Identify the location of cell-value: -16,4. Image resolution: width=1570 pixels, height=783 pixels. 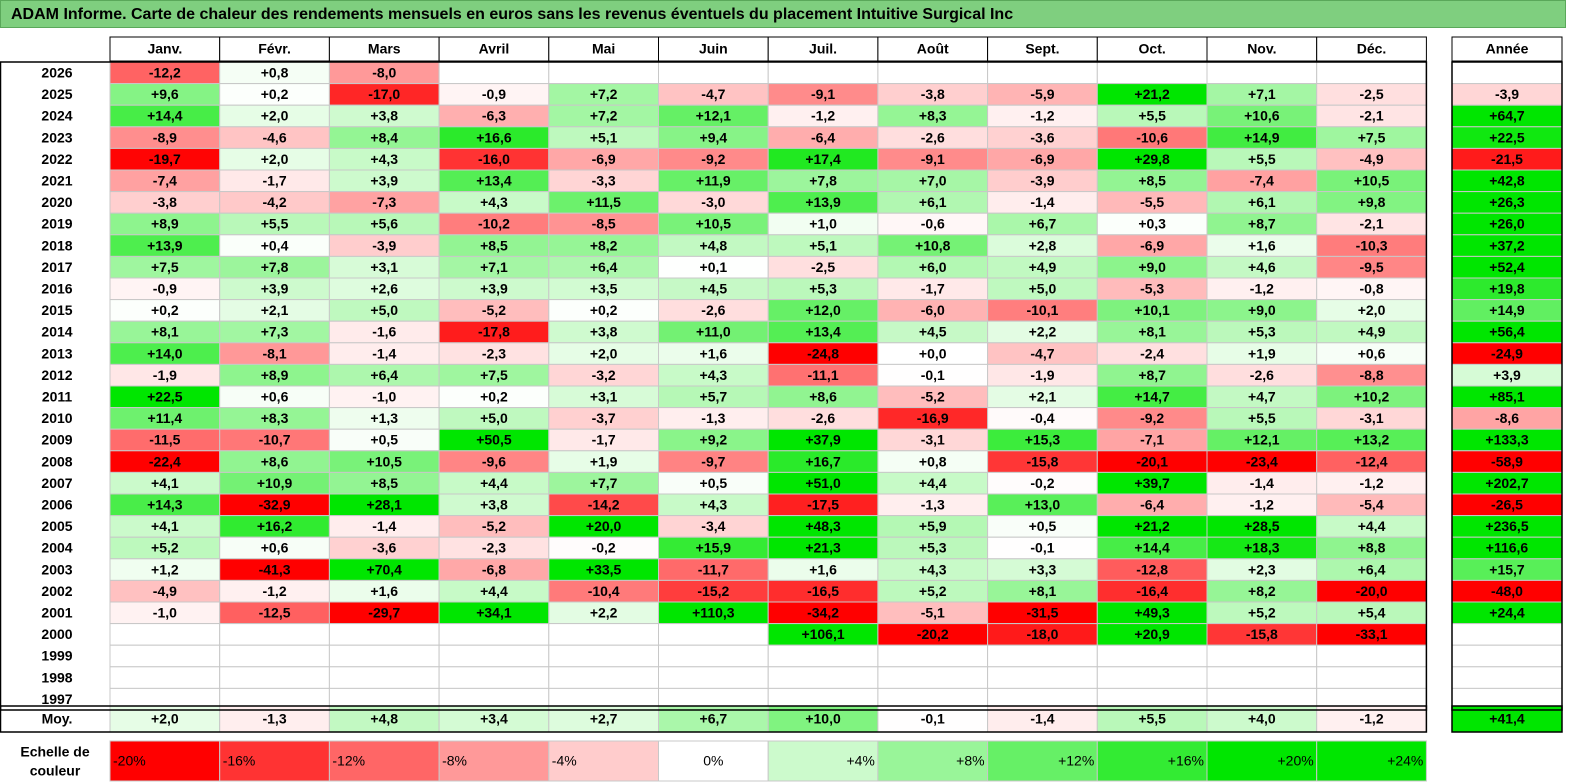
(1152, 591).